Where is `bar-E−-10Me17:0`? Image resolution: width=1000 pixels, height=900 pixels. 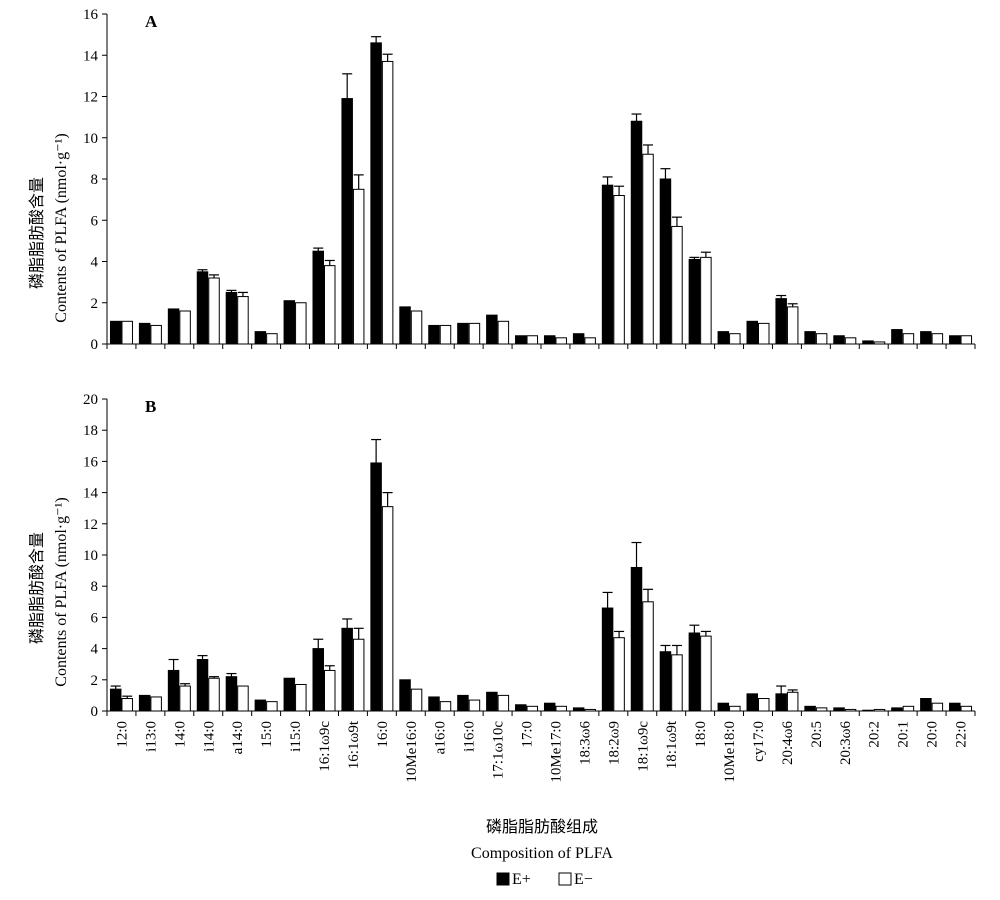
bar-E−-10Me17:0 is located at coordinates (561, 341).